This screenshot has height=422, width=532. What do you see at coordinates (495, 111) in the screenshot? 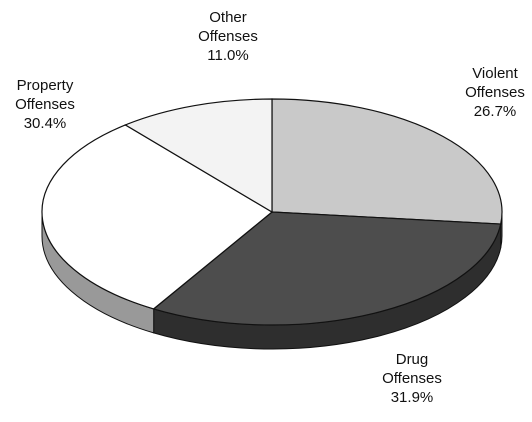
I see `slice-value-label: 26.7%` at bounding box center [495, 111].